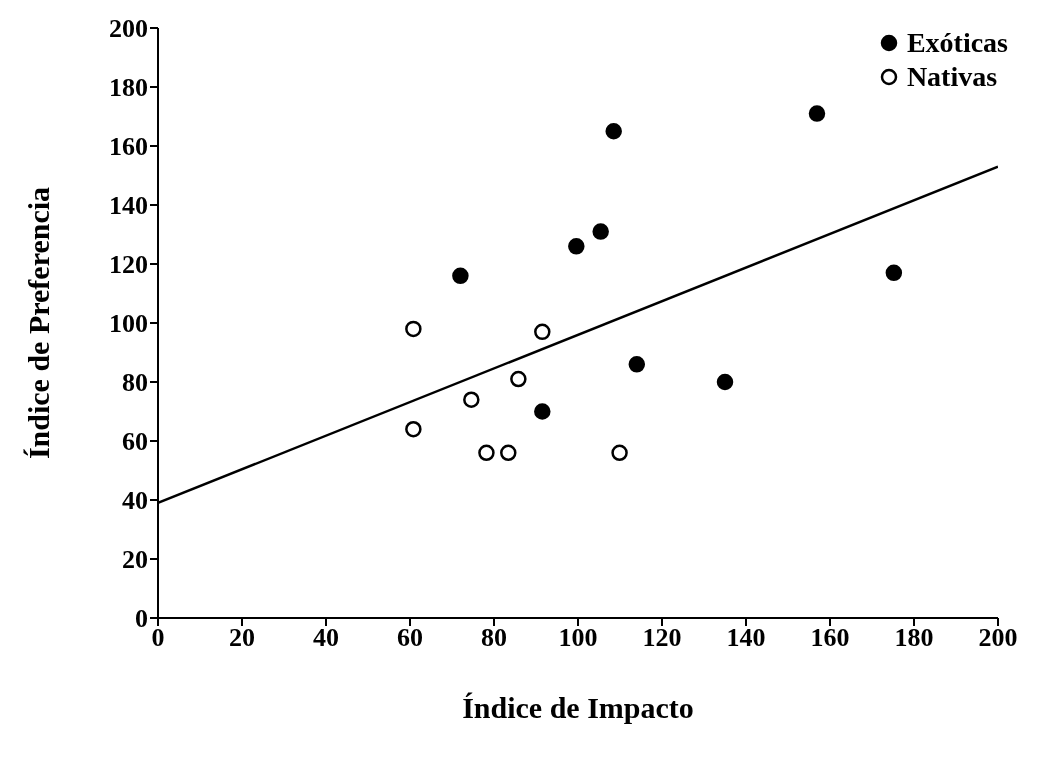 The height and width of the screenshot is (761, 1039). Describe the element at coordinates (830, 638) in the screenshot. I see `x-tick-label: 160` at that location.